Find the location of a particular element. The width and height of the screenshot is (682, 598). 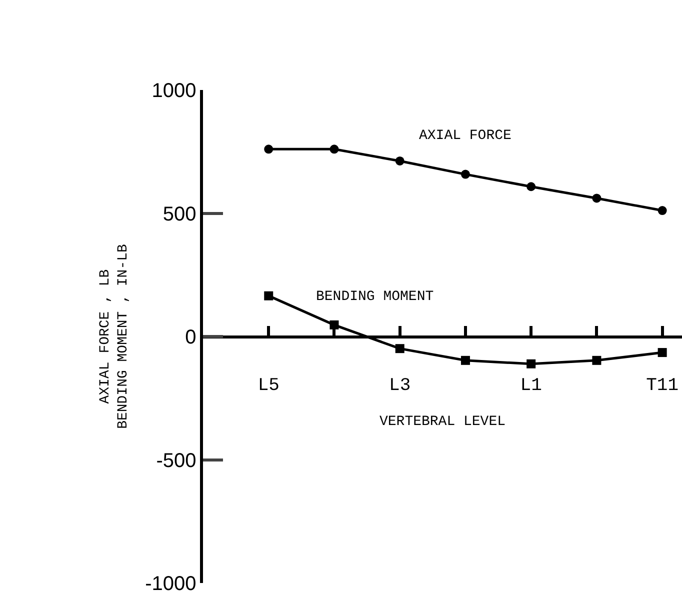

y-tick-label: -1000 is located at coordinates (170, 584).